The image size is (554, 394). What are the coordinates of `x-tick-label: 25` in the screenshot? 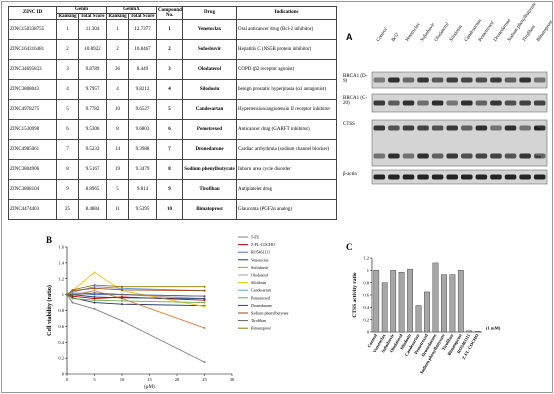 It's located at (204, 379).